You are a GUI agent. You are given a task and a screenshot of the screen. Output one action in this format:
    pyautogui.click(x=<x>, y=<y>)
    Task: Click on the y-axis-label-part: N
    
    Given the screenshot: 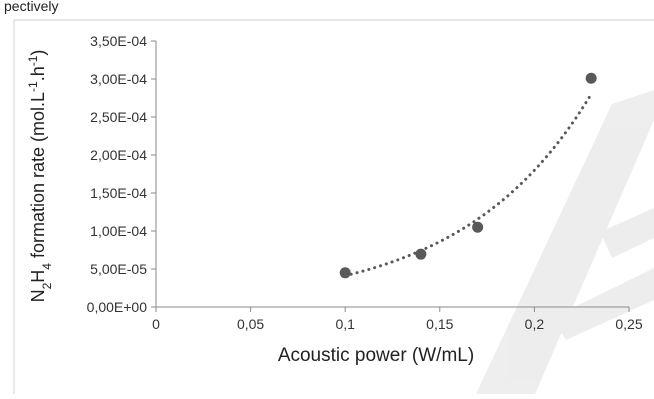 What is the action you would take?
    pyautogui.click(x=38, y=295)
    